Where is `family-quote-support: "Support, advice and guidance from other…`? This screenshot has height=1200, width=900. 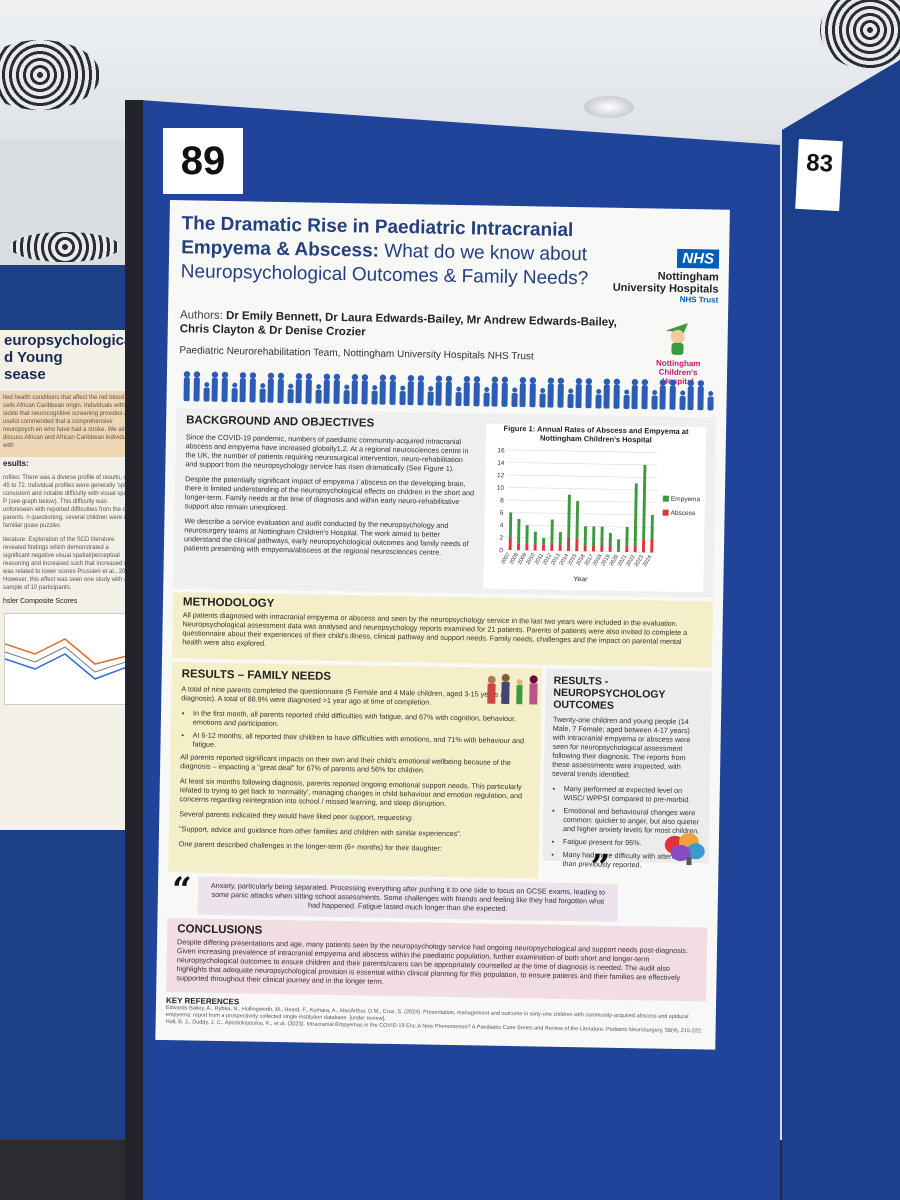 family-quote-support: "Support, advice and guidance from other… is located at coordinates (320, 831).